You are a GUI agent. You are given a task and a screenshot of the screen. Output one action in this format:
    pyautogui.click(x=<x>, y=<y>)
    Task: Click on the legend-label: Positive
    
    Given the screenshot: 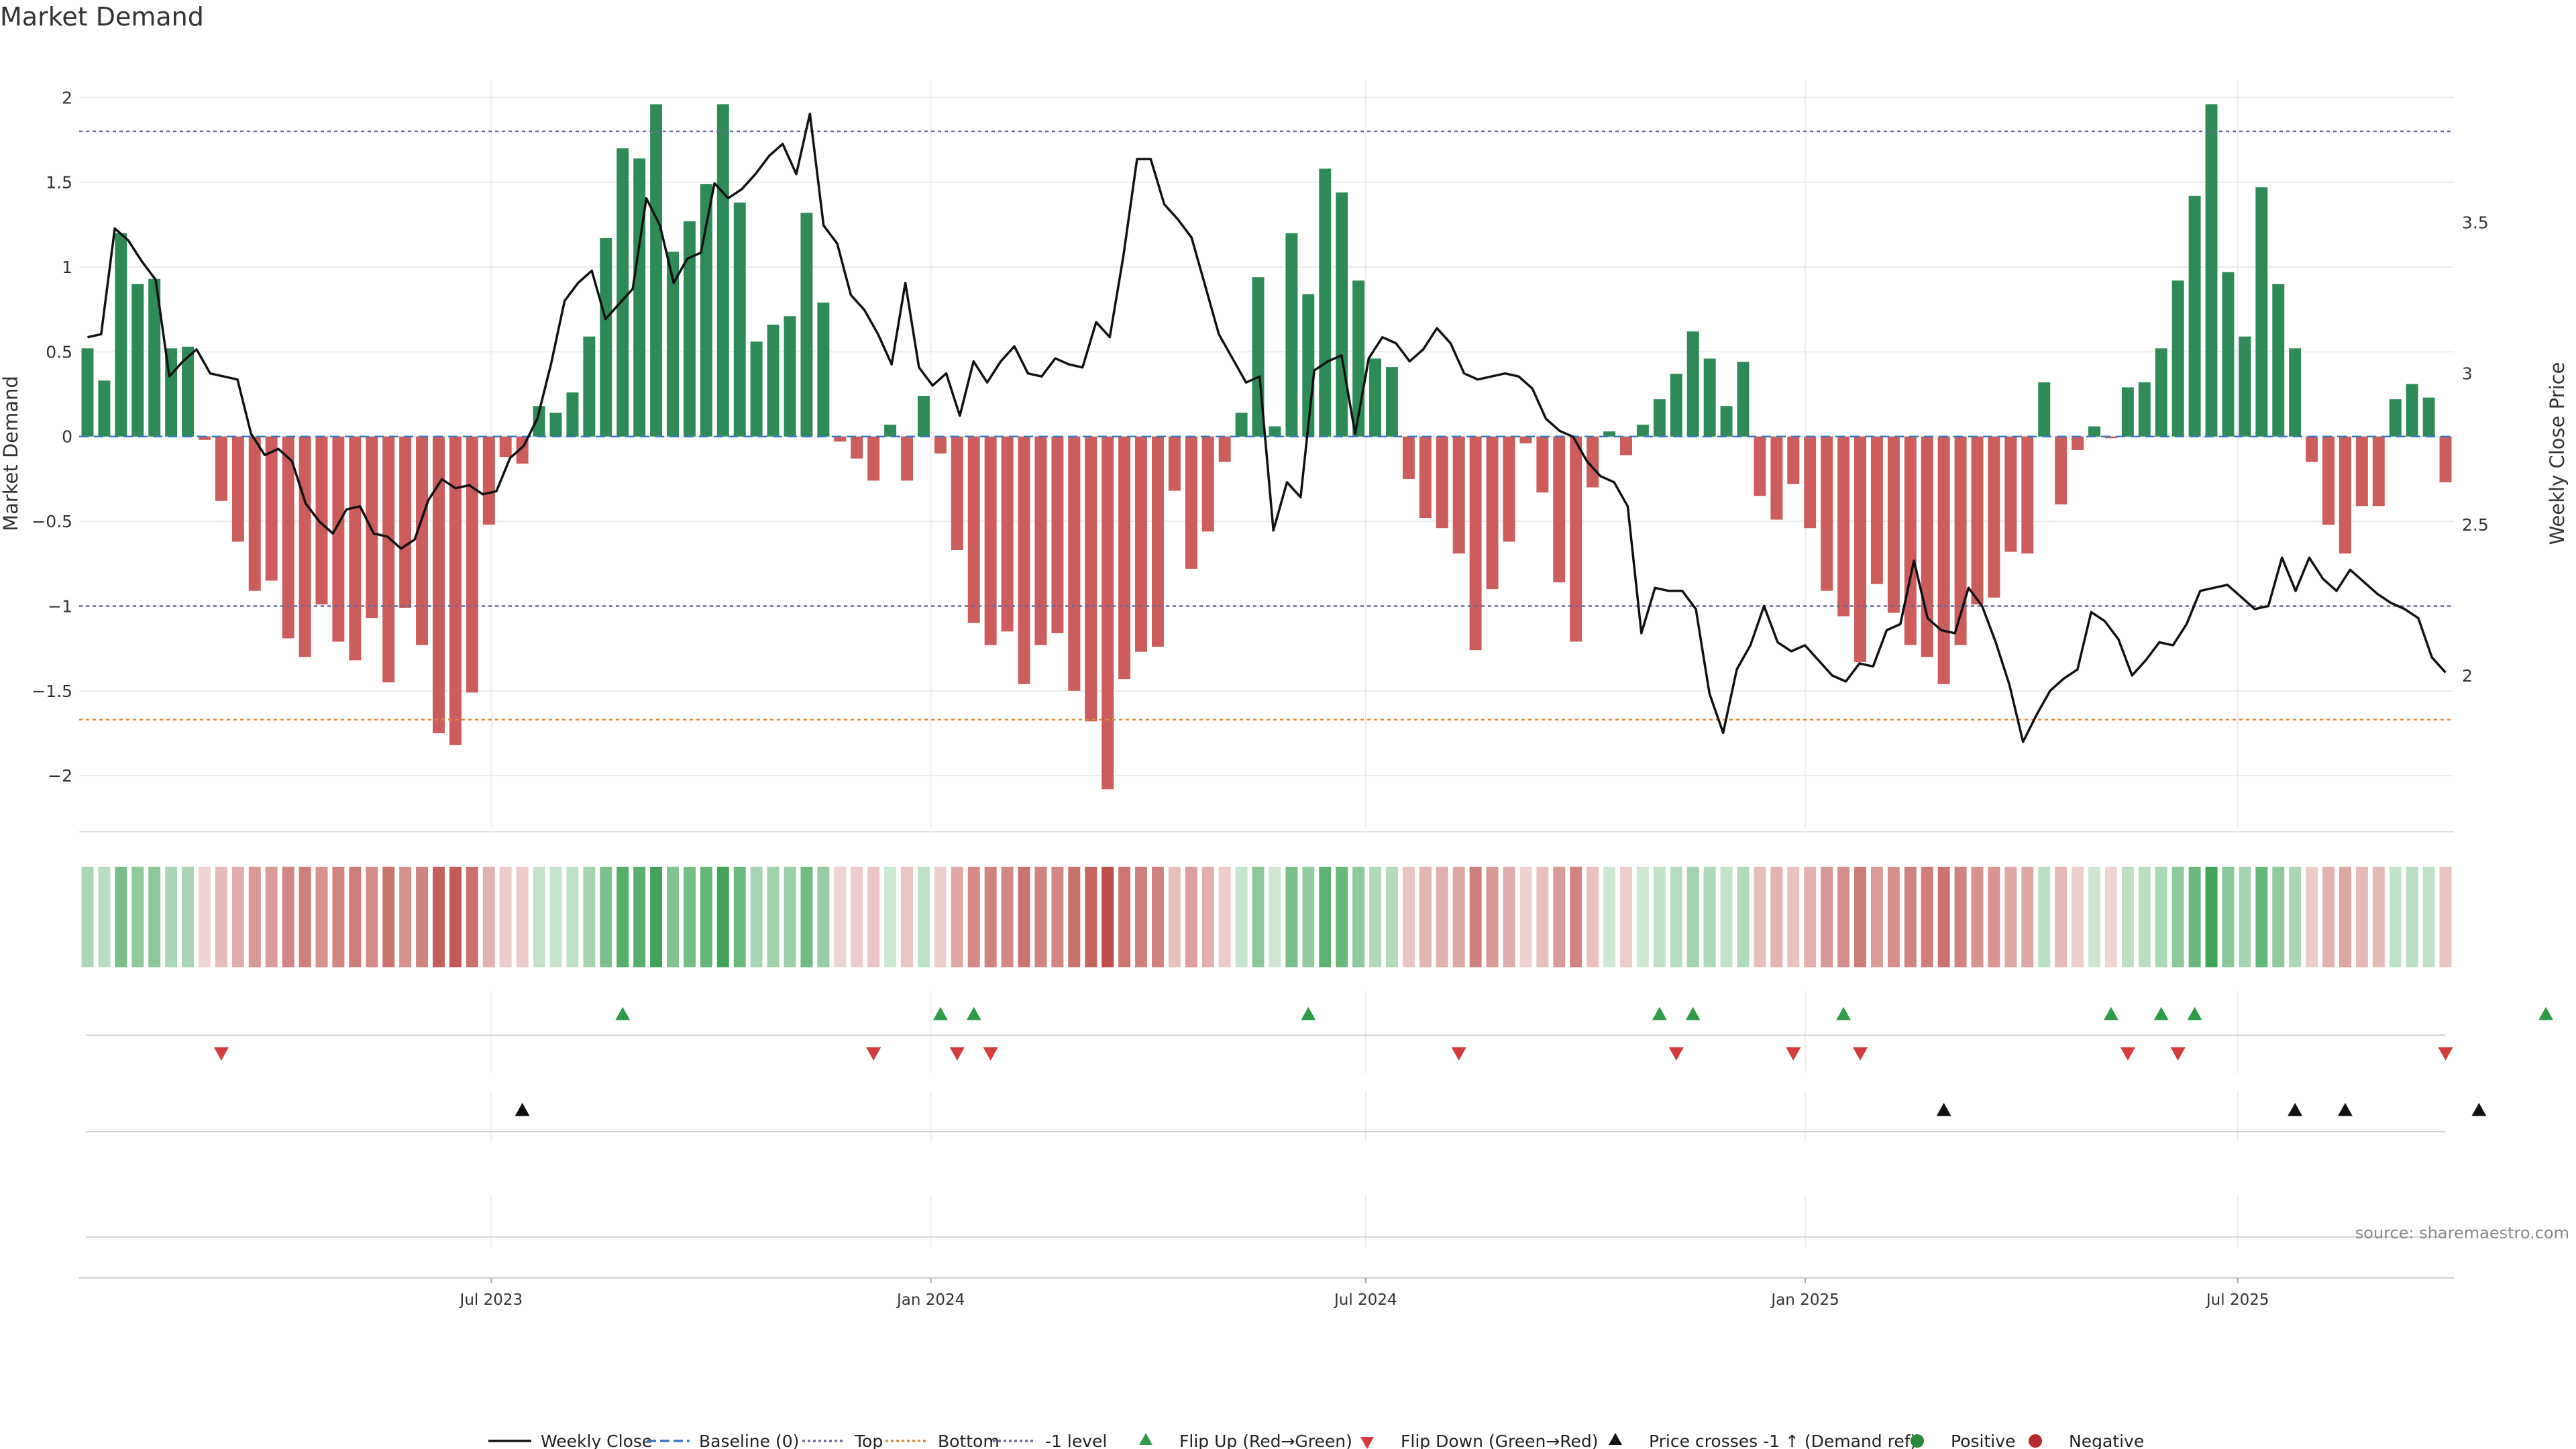 What is the action you would take?
    pyautogui.click(x=1983, y=1440)
    